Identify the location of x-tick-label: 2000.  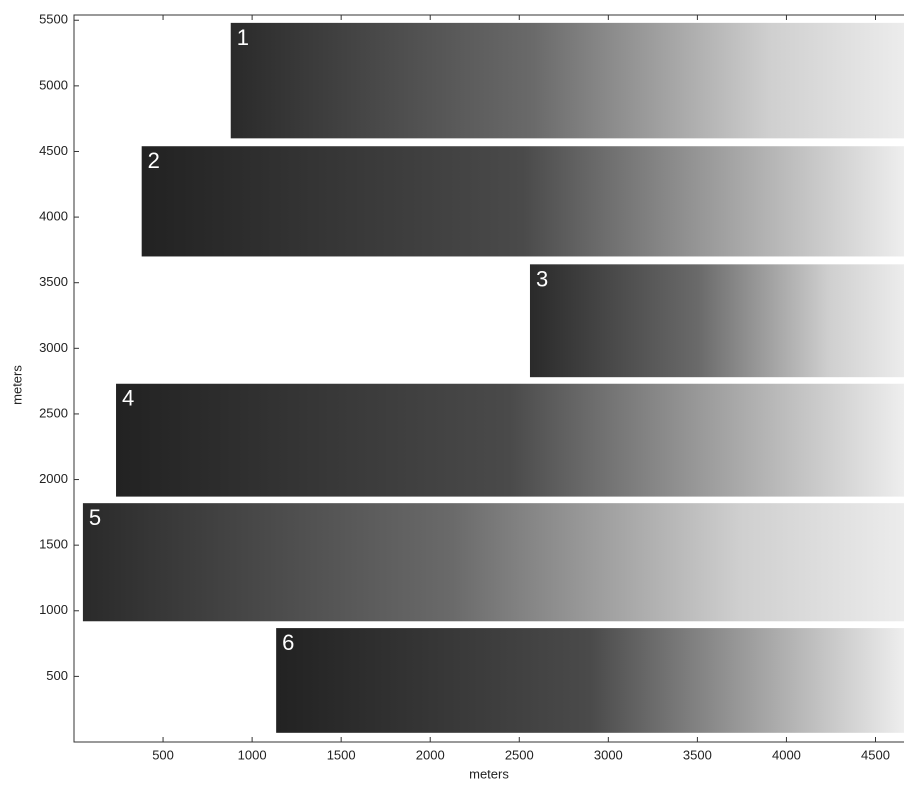
(430, 754).